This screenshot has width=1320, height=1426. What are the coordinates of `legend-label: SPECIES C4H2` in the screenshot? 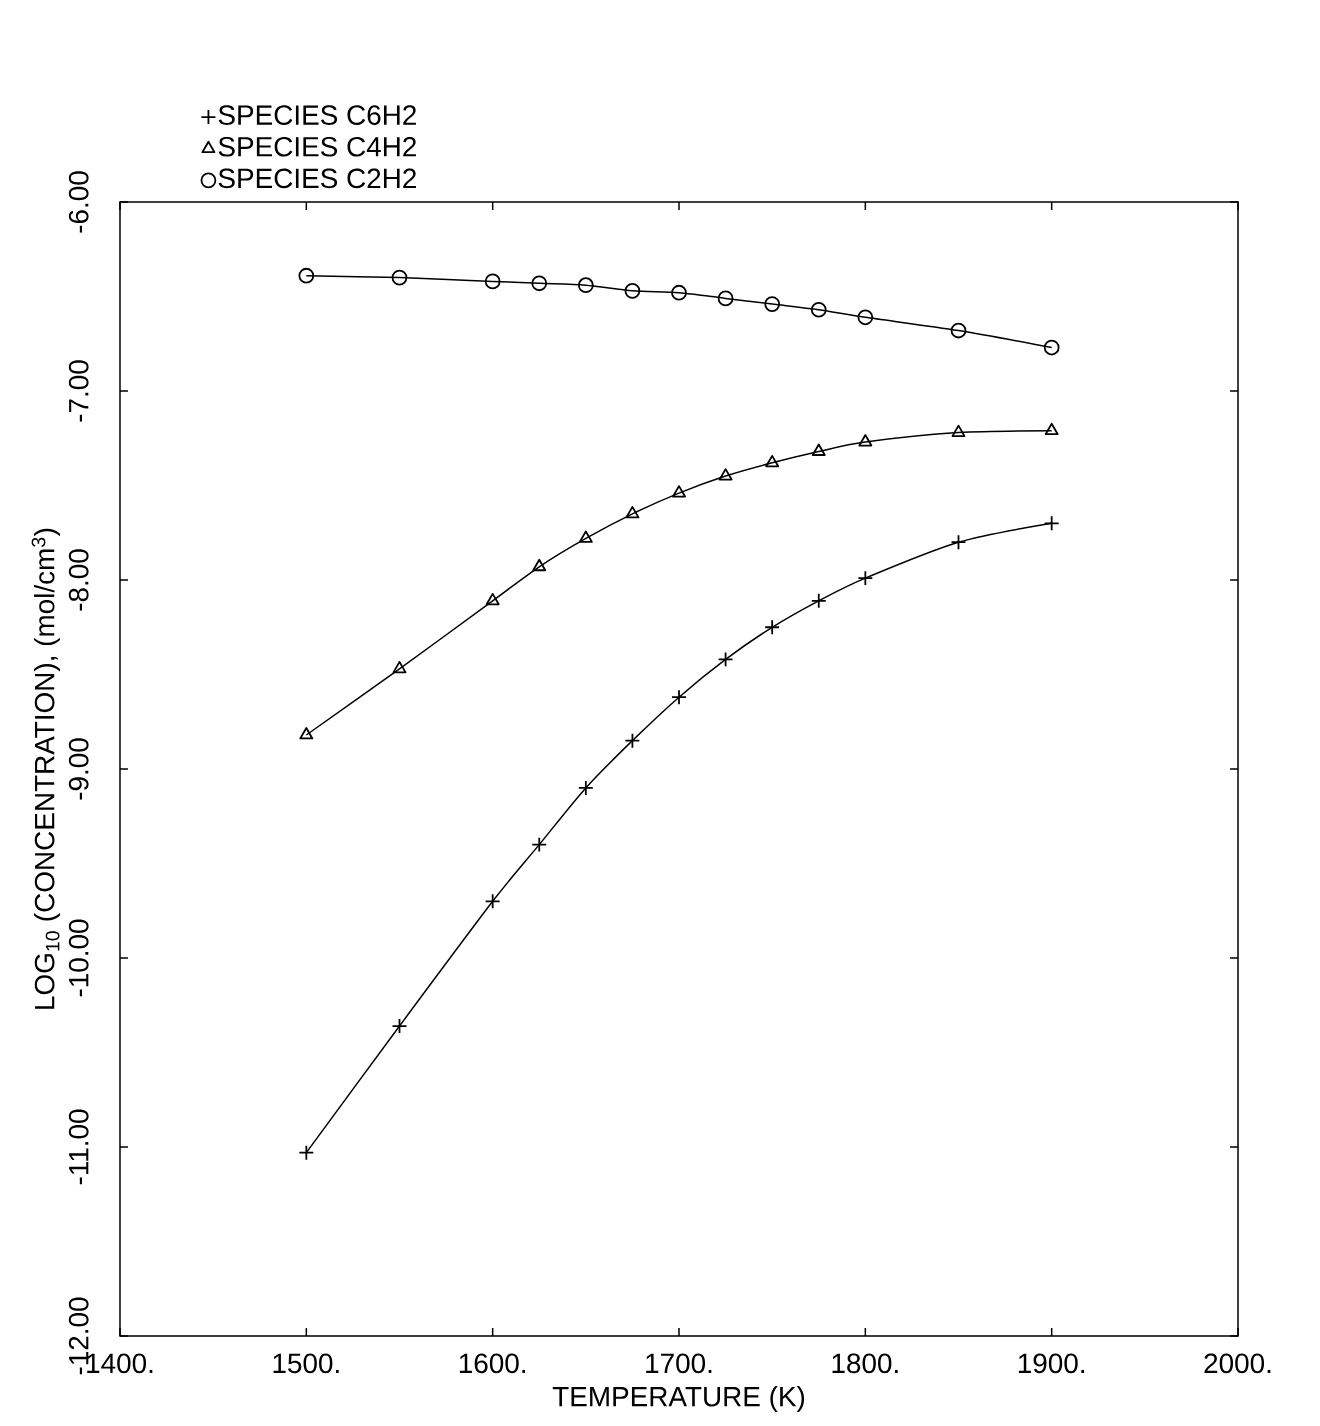 It's located at (317, 146).